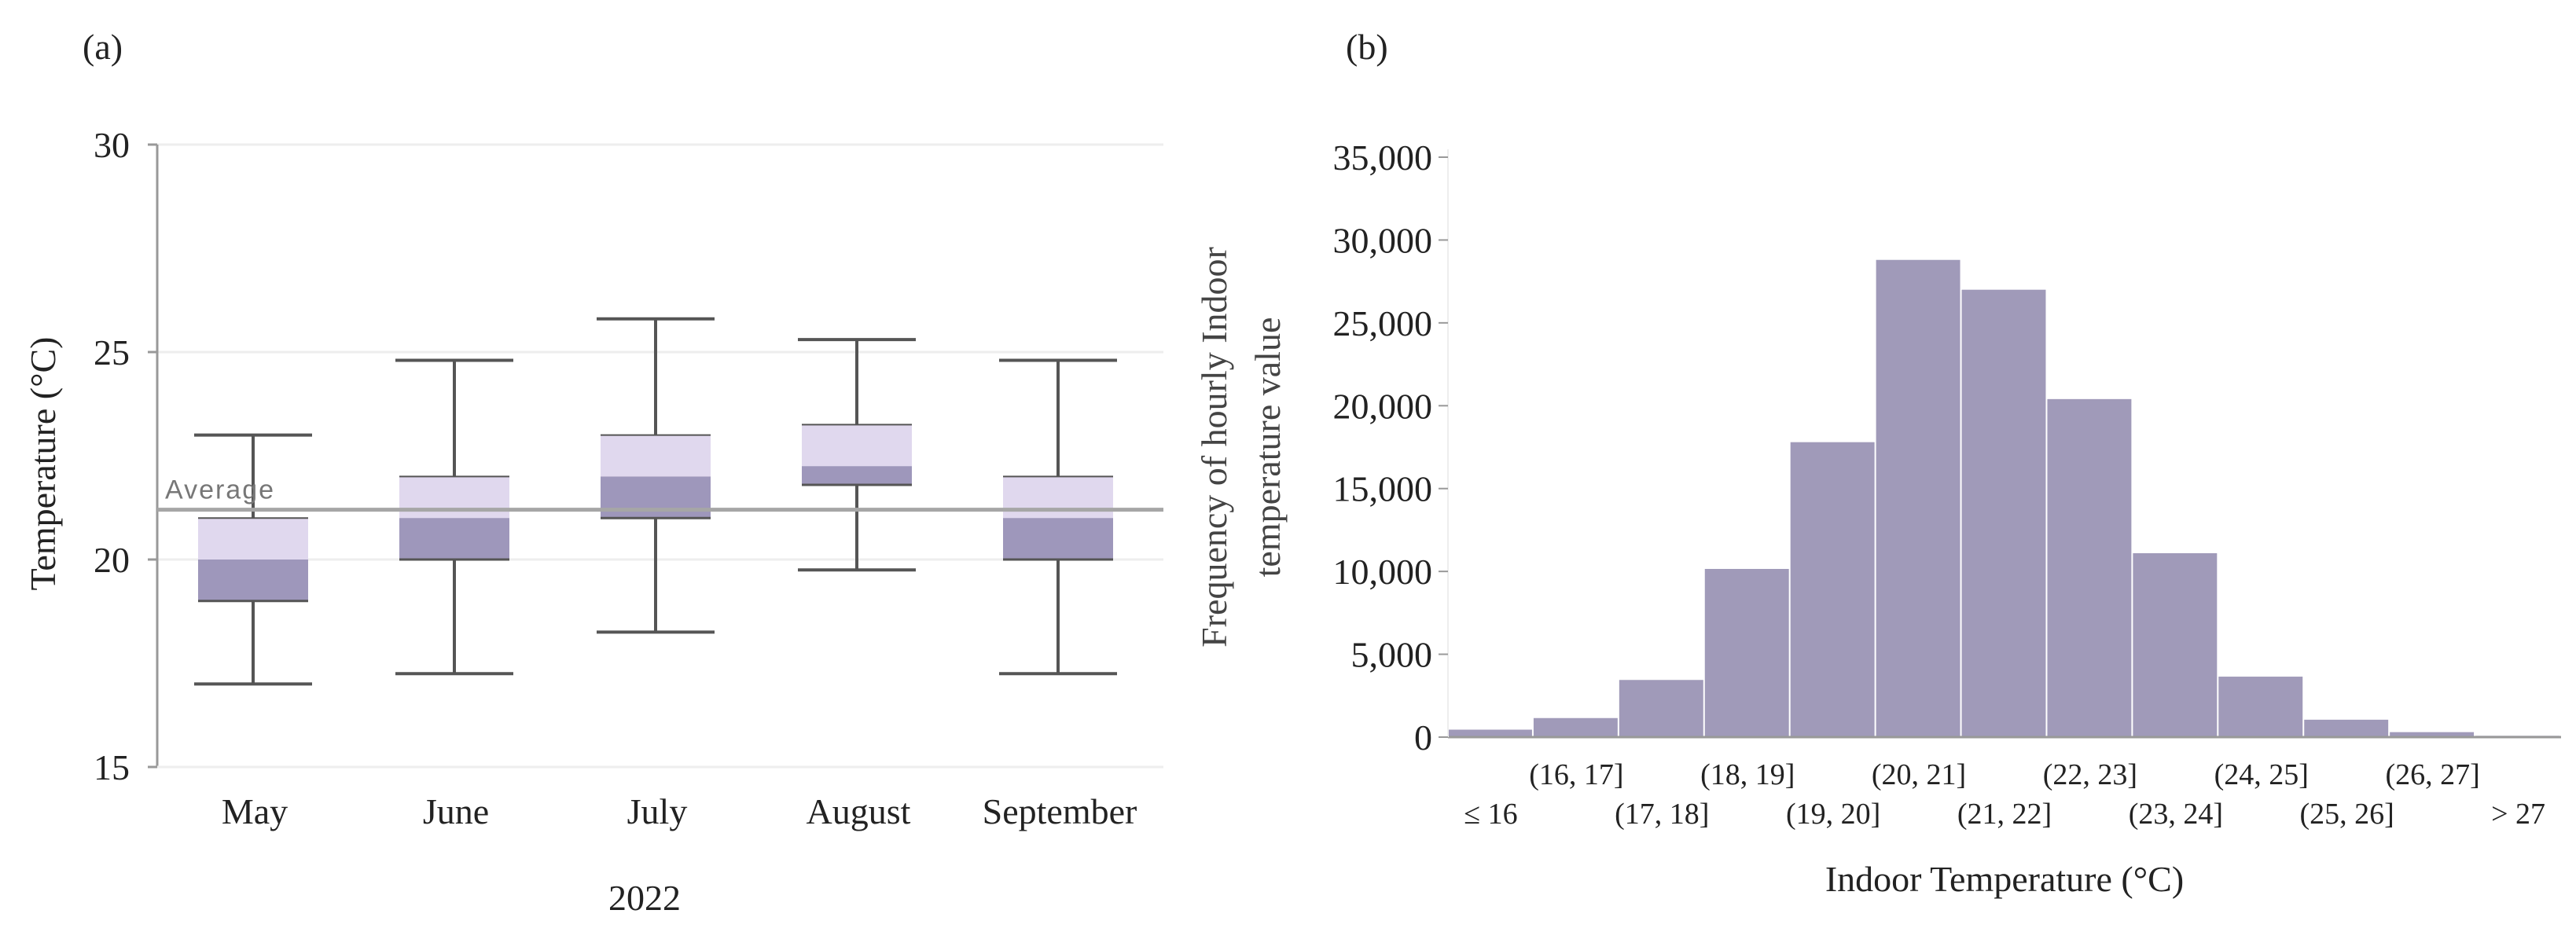  What do you see at coordinates (2432, 775) in the screenshot?
I see `x-tick-label-11: (26, 27]` at bounding box center [2432, 775].